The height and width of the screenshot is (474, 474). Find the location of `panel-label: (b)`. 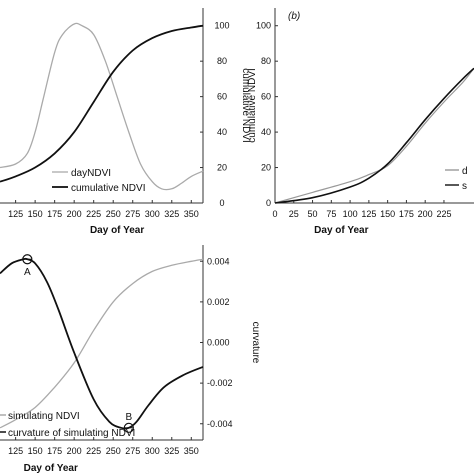

panel-label: (b) is located at coordinates (294, 16).